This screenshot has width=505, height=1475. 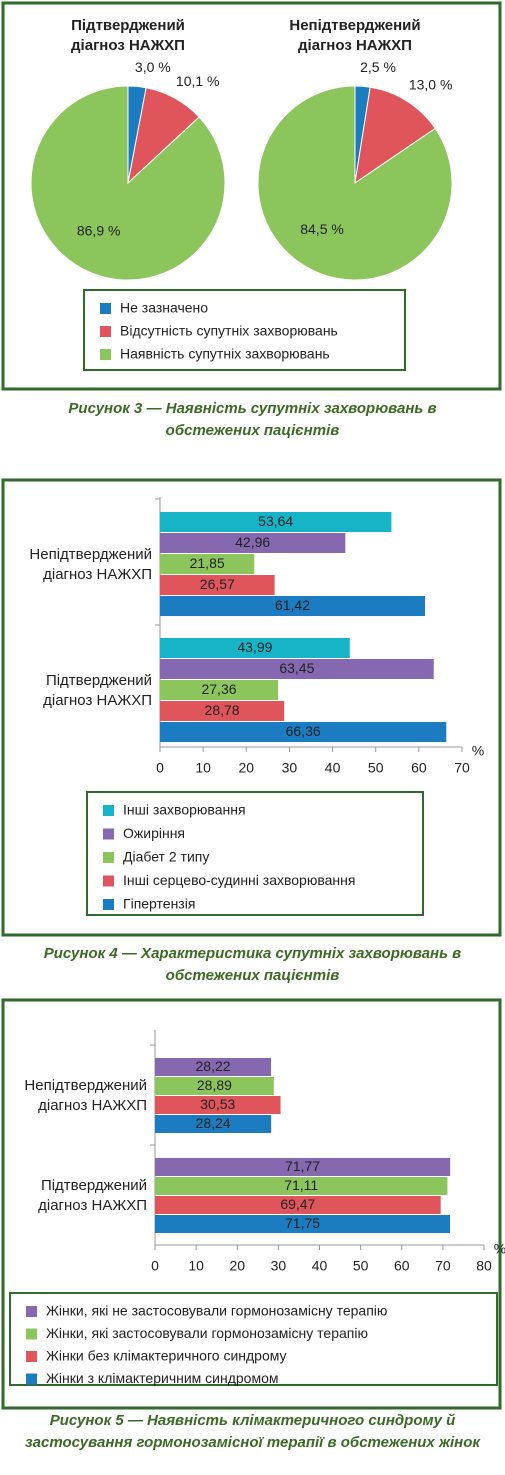 I want to click on x-axis-label: %, so click(x=499, y=1249).